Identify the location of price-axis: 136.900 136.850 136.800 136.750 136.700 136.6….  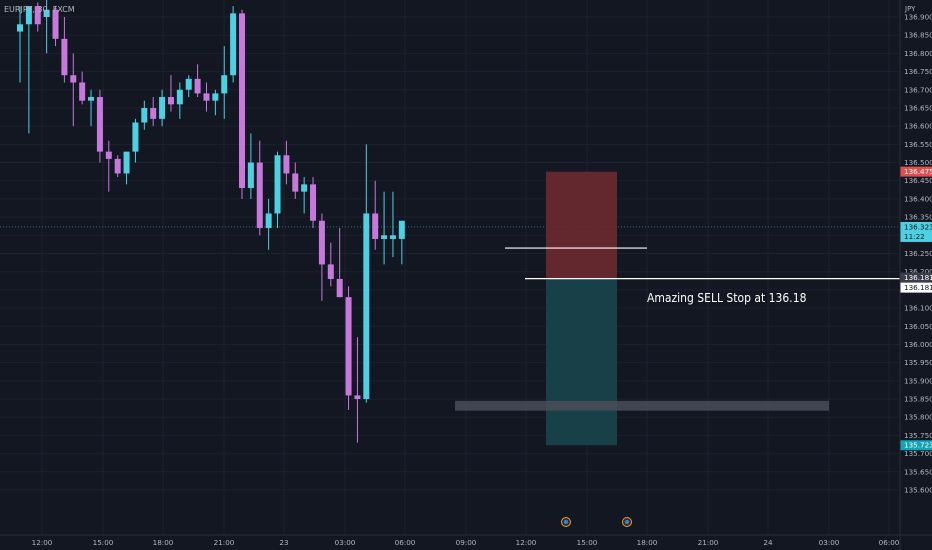
(918, 254).